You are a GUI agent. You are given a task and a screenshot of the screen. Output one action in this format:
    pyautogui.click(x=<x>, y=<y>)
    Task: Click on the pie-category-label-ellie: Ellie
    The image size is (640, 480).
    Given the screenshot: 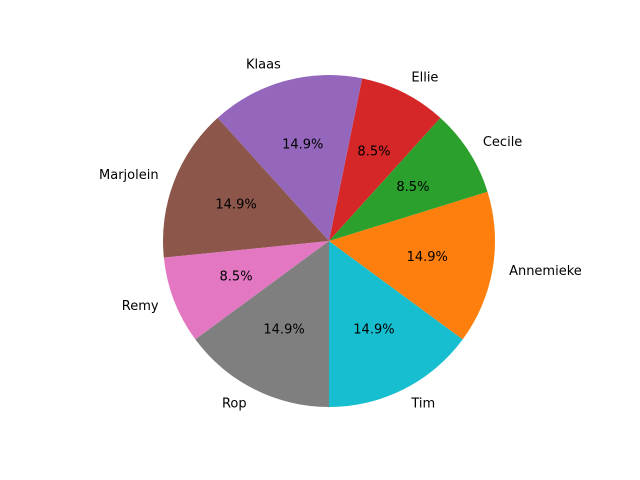 What is the action you would take?
    pyautogui.click(x=424, y=78)
    